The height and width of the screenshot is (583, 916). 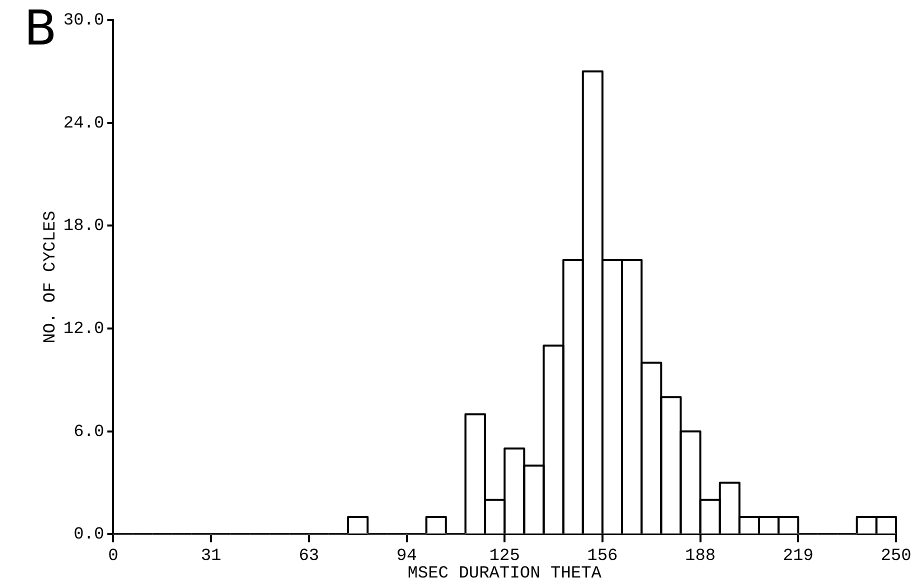 I want to click on x-tick-label: 63, so click(x=309, y=556).